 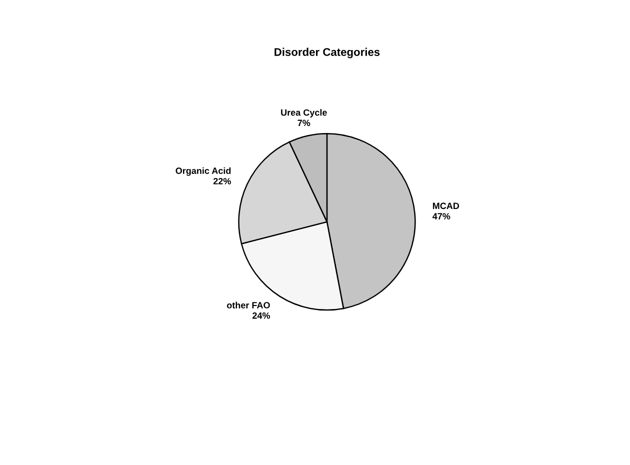 I want to click on slice-label: Organic Acid, so click(x=203, y=171).